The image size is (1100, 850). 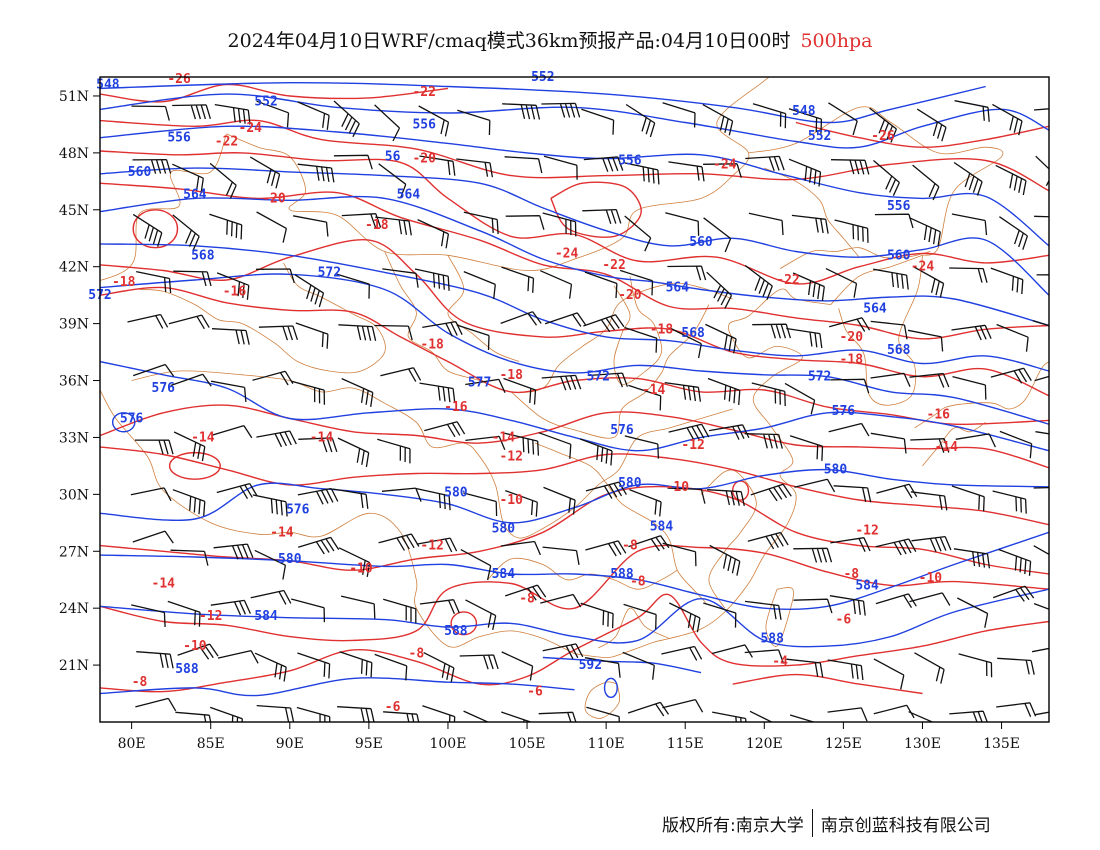 What do you see at coordinates (266, 616) in the screenshot?
I see `height-label: 584` at bounding box center [266, 616].